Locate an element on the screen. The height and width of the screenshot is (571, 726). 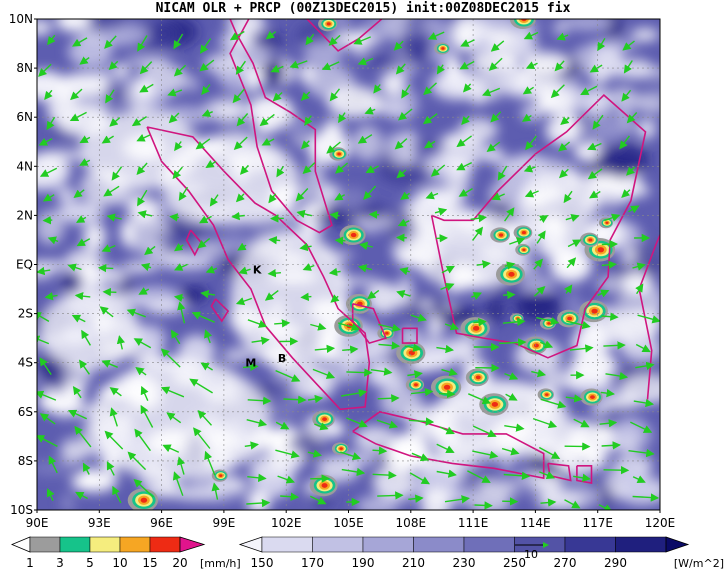
place-labels: K M B is located at coordinates (265, 316).